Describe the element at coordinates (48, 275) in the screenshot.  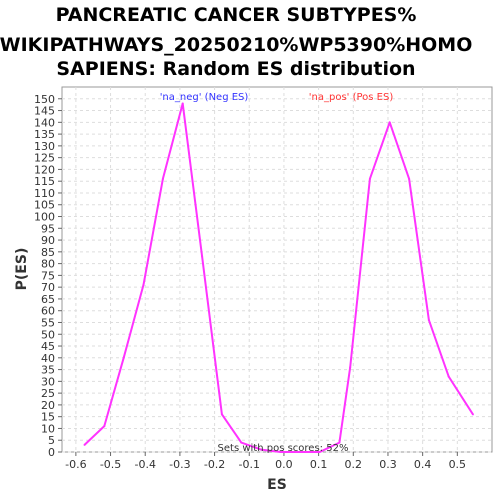
I see `y-tick-label: 75` at that location.